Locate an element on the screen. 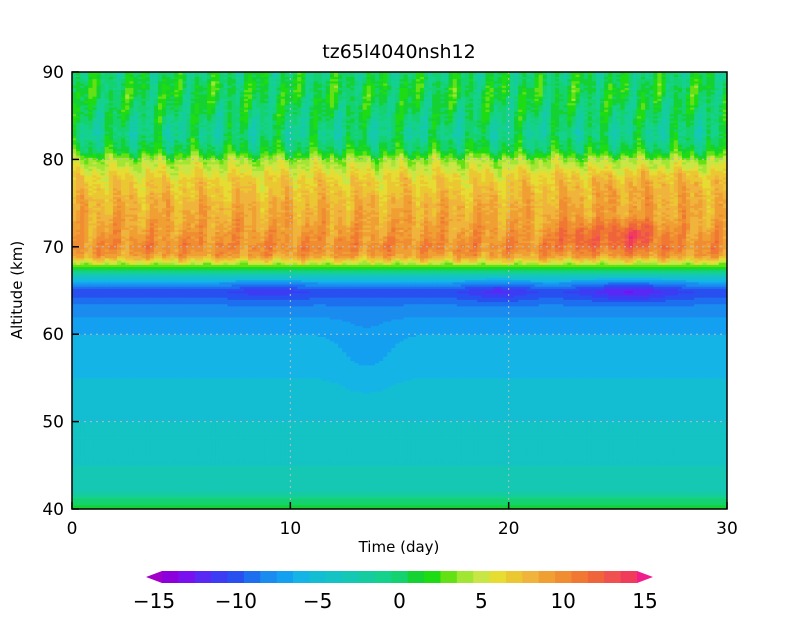 Image resolution: width=800 pixels, height=618 pixels. chart-title: tz65l4040nsh12 is located at coordinates (398, 52).